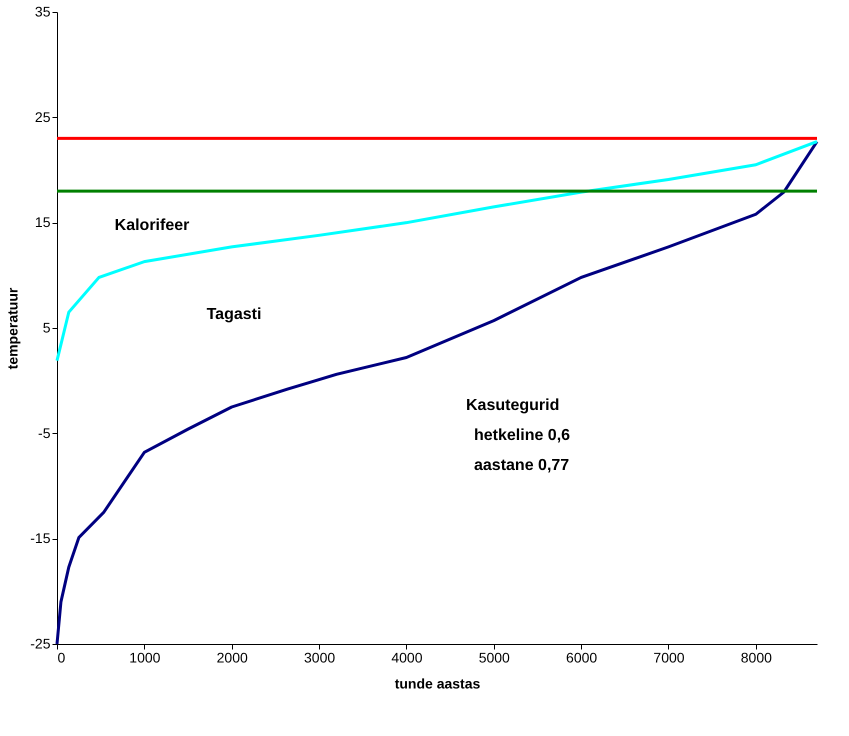  Describe the element at coordinates (756, 658) in the screenshot. I see `x-tick-label: 8000` at that location.